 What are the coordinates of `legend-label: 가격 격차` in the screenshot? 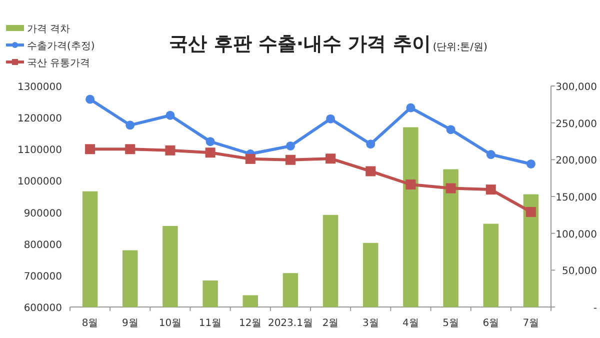 It's located at (48, 29).